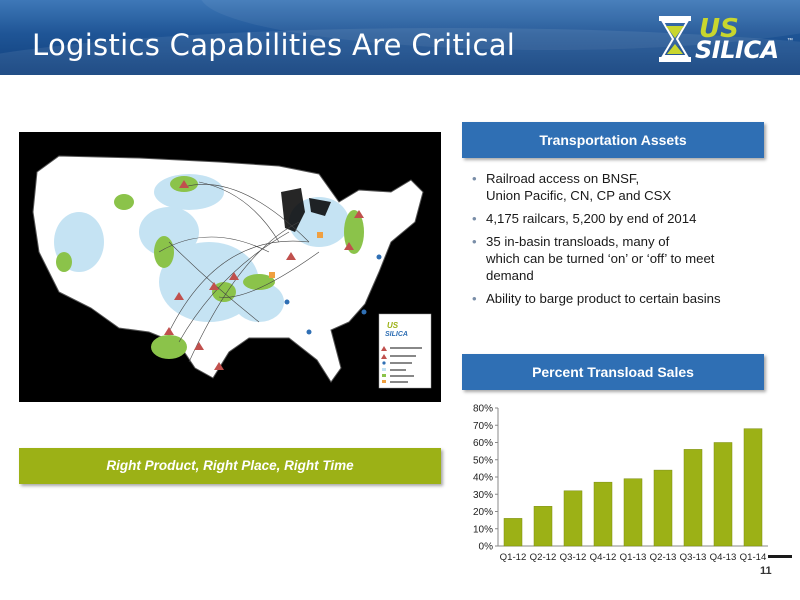  What do you see at coordinates (591, 218) in the screenshot?
I see `bullet-text: 4,175 railcars, 5,200 by end of 2014` at bounding box center [591, 218].